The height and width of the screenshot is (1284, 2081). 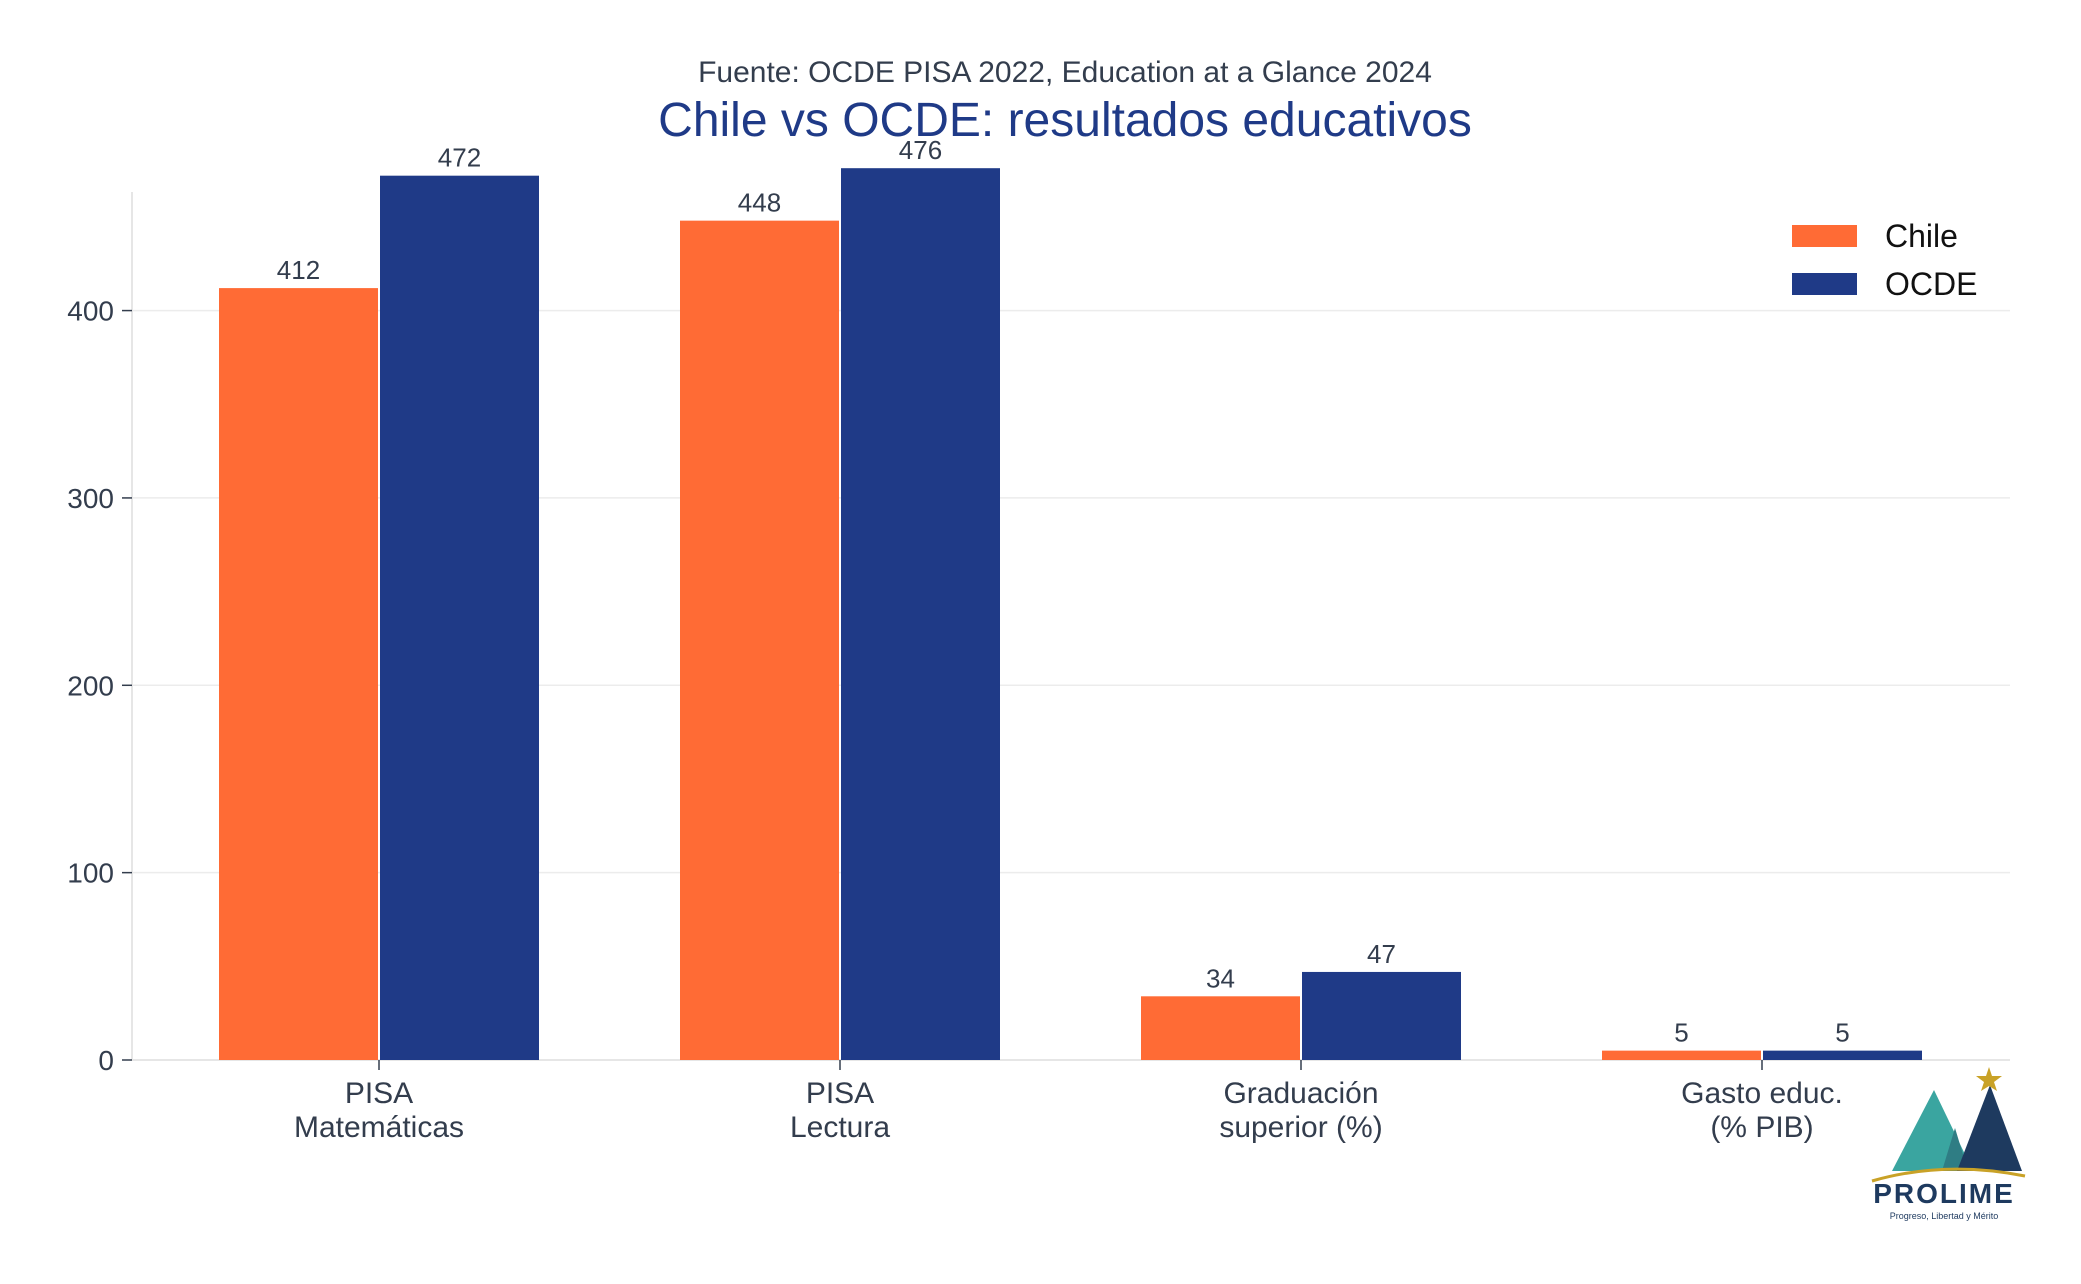 I want to click on chart-title: Chile vs OCDE: resultados educativos, so click(x=1065, y=120).